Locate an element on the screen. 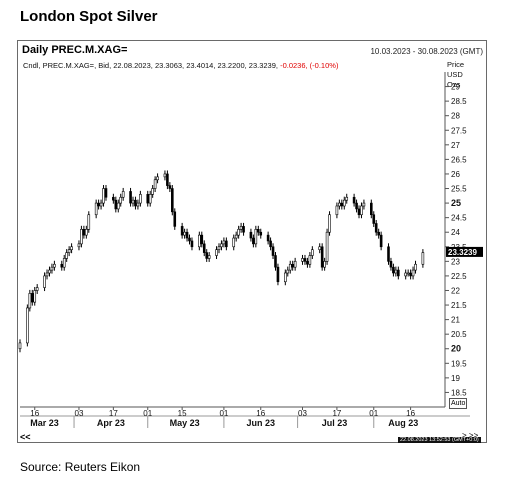 The height and width of the screenshot is (489, 517). y-tick-label: 25.5 is located at coordinates (459, 189).